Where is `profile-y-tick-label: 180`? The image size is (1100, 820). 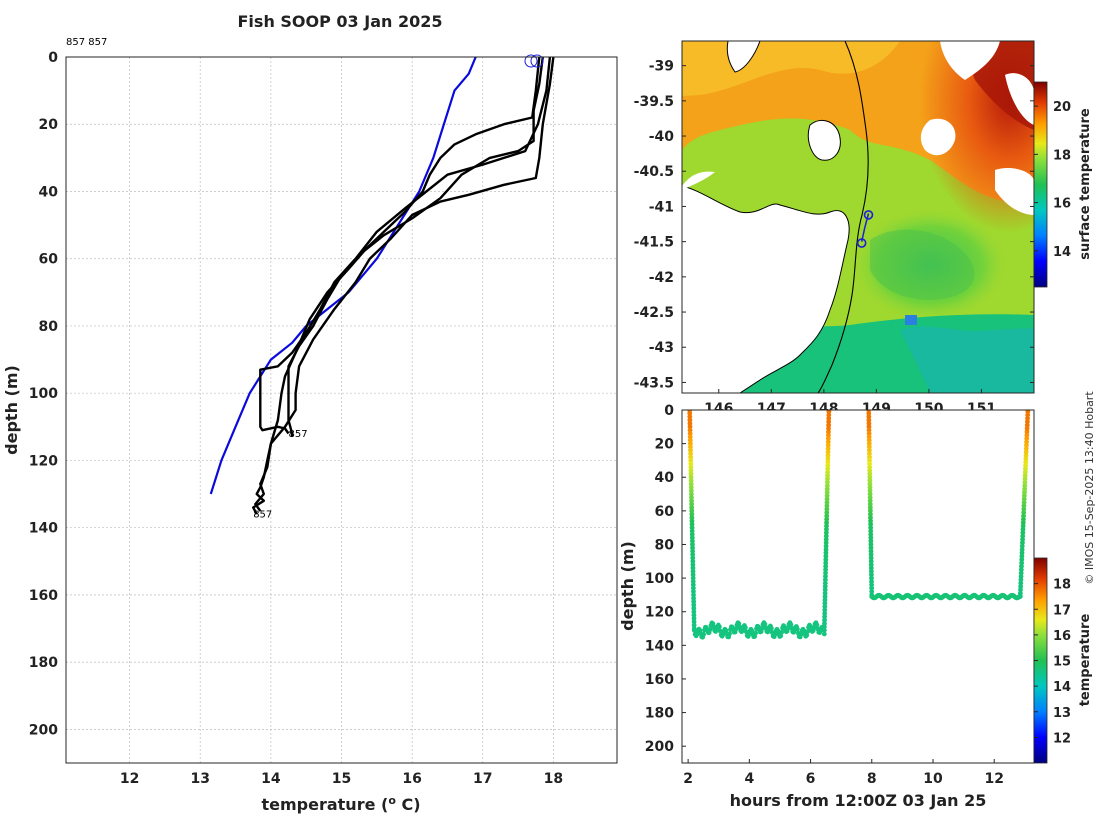
profile-y-tick-label: 180 is located at coordinates (43, 663).